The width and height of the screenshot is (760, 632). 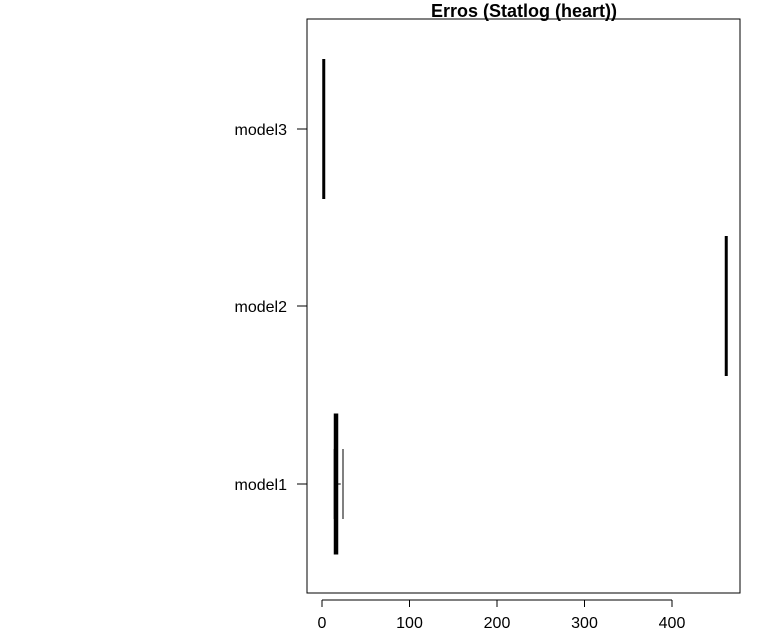 I want to click on x-tick-label: 200, so click(x=497, y=623).